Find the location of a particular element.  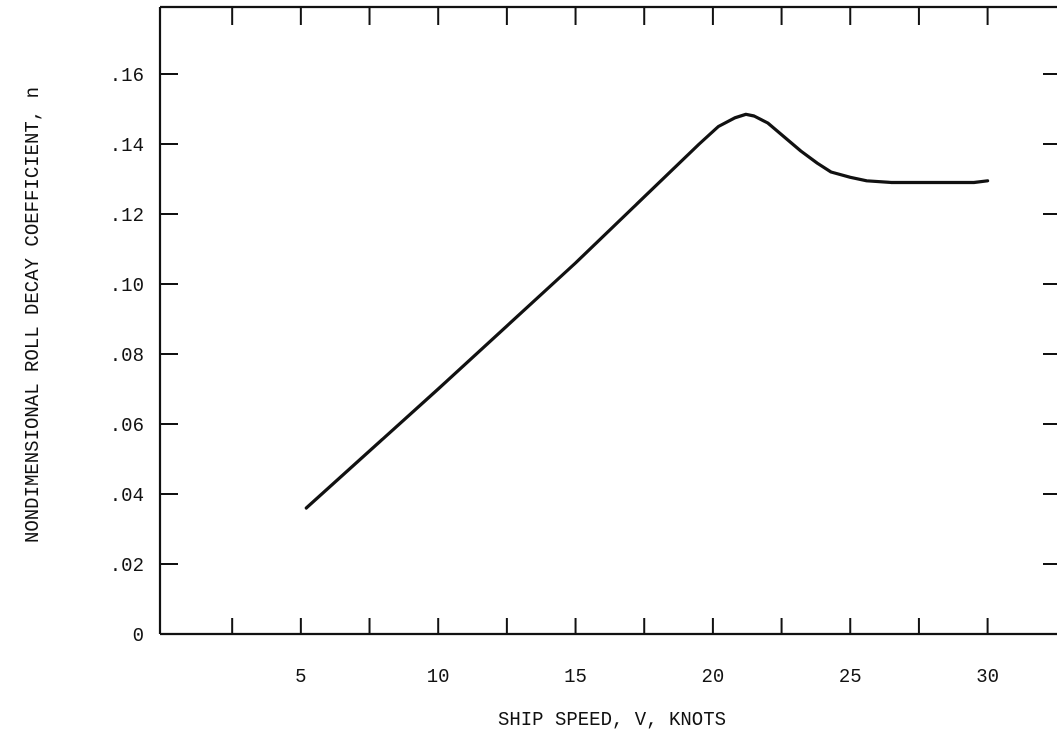

x-tick-label: 10 is located at coordinates (438, 677).